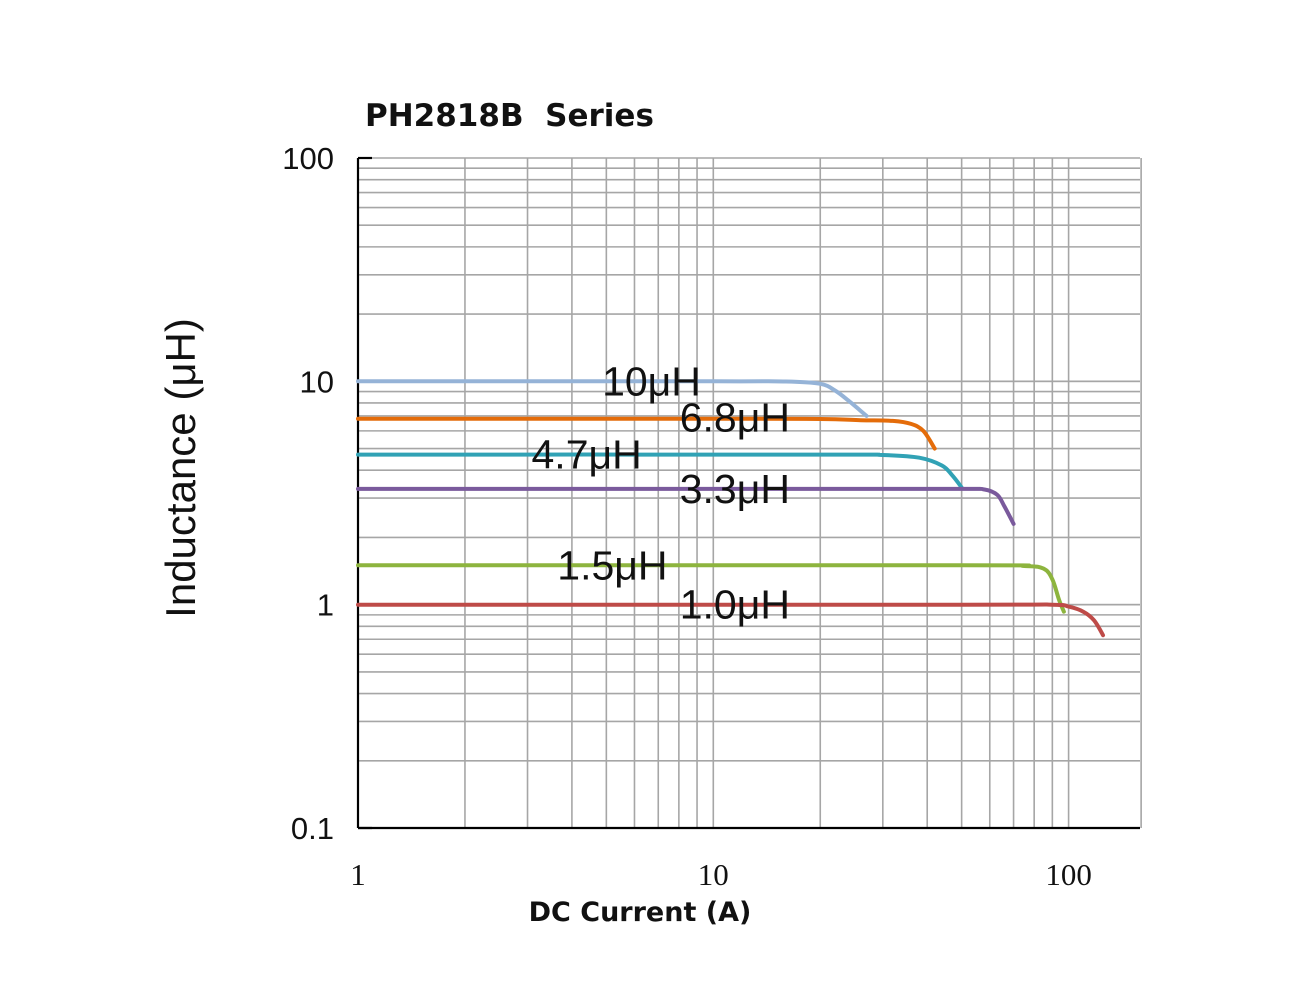  Describe the element at coordinates (612, 565) in the screenshot. I see `series-label: 1.5μH` at that location.